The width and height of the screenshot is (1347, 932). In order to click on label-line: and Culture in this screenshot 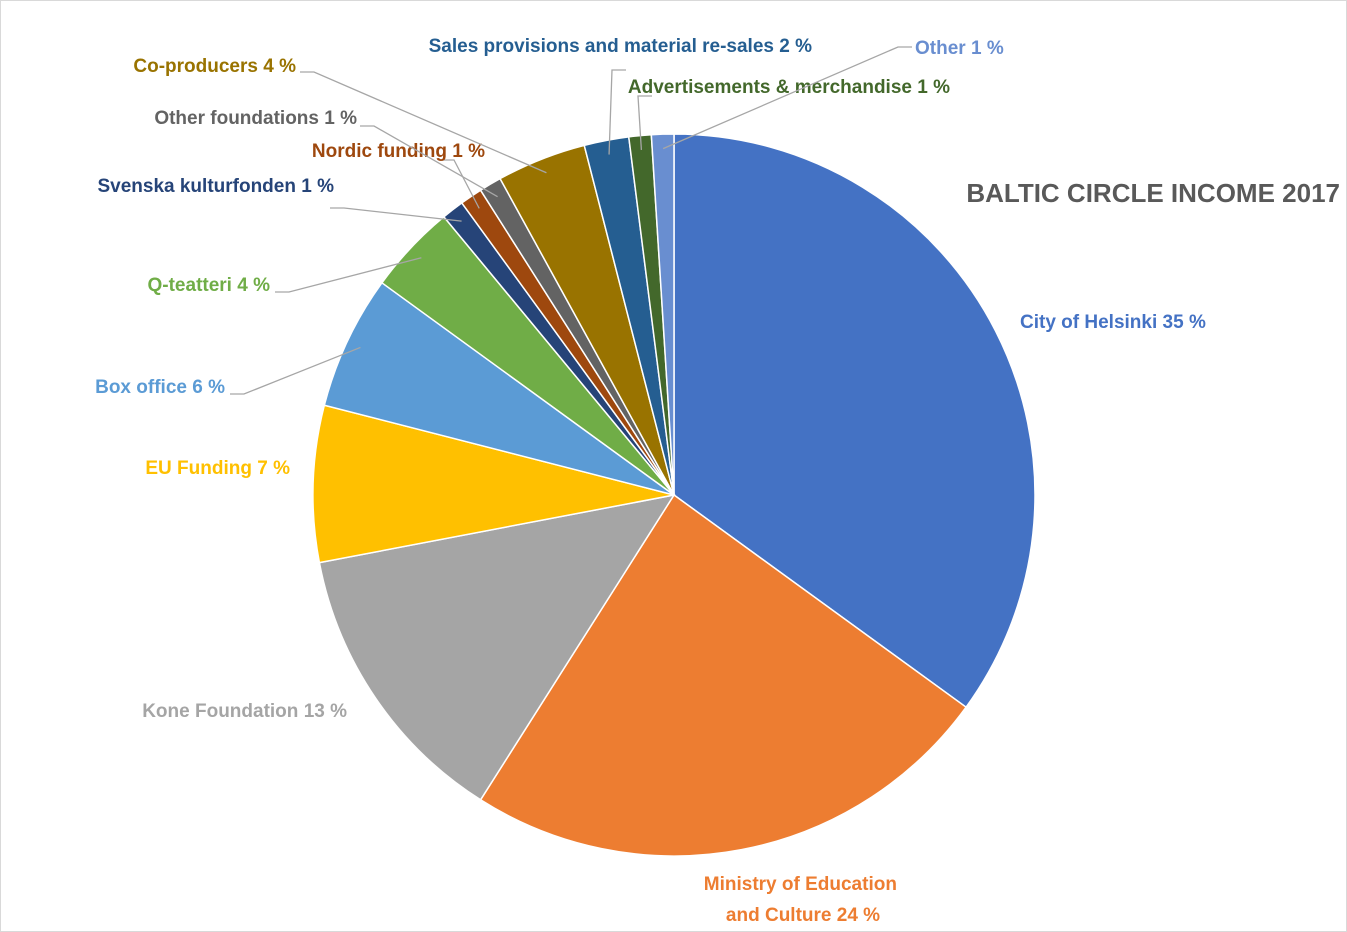, I will do `click(779, 915)`.